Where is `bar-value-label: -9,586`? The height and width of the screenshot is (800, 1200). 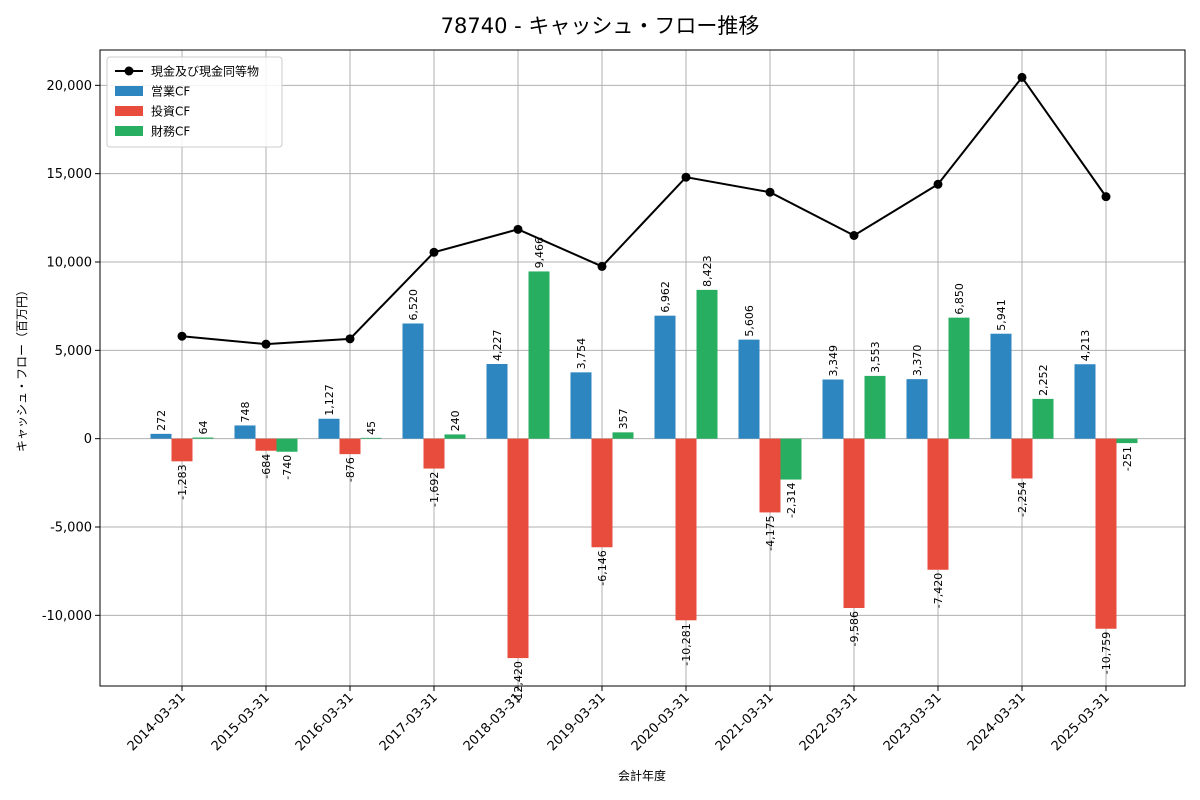 bar-value-label: -9,586 is located at coordinates (854, 628).